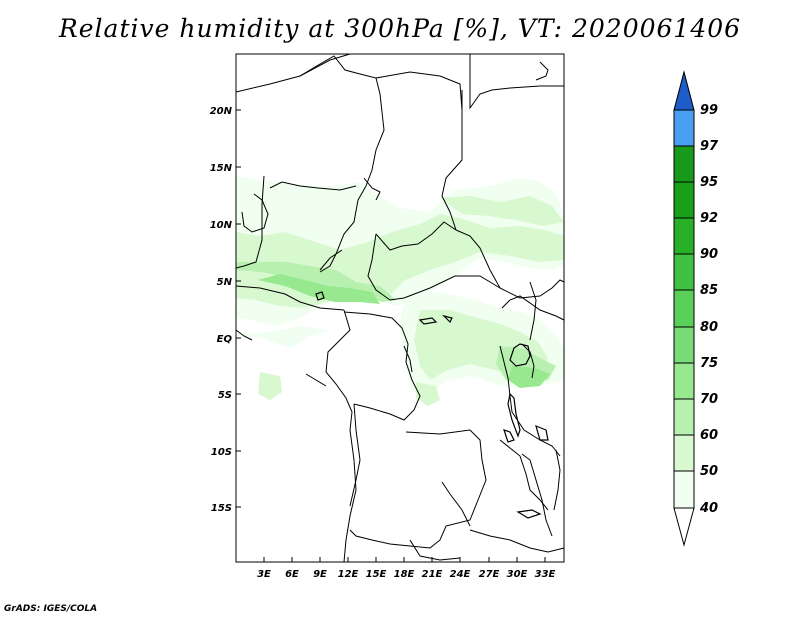 This screenshot has width=800, height=618. I want to click on colorbar-label-50: 50, so click(709, 471).